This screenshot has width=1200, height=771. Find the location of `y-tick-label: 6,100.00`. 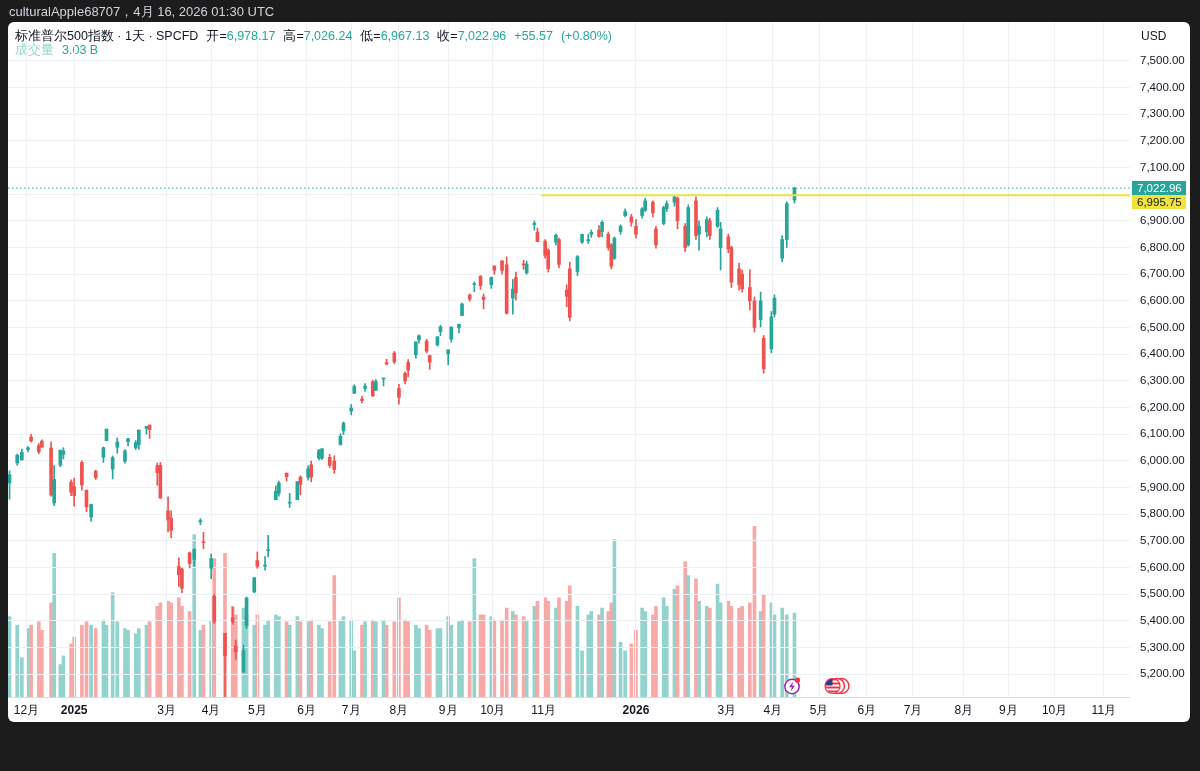

y-tick-label: 6,100.00 is located at coordinates (1162, 433).